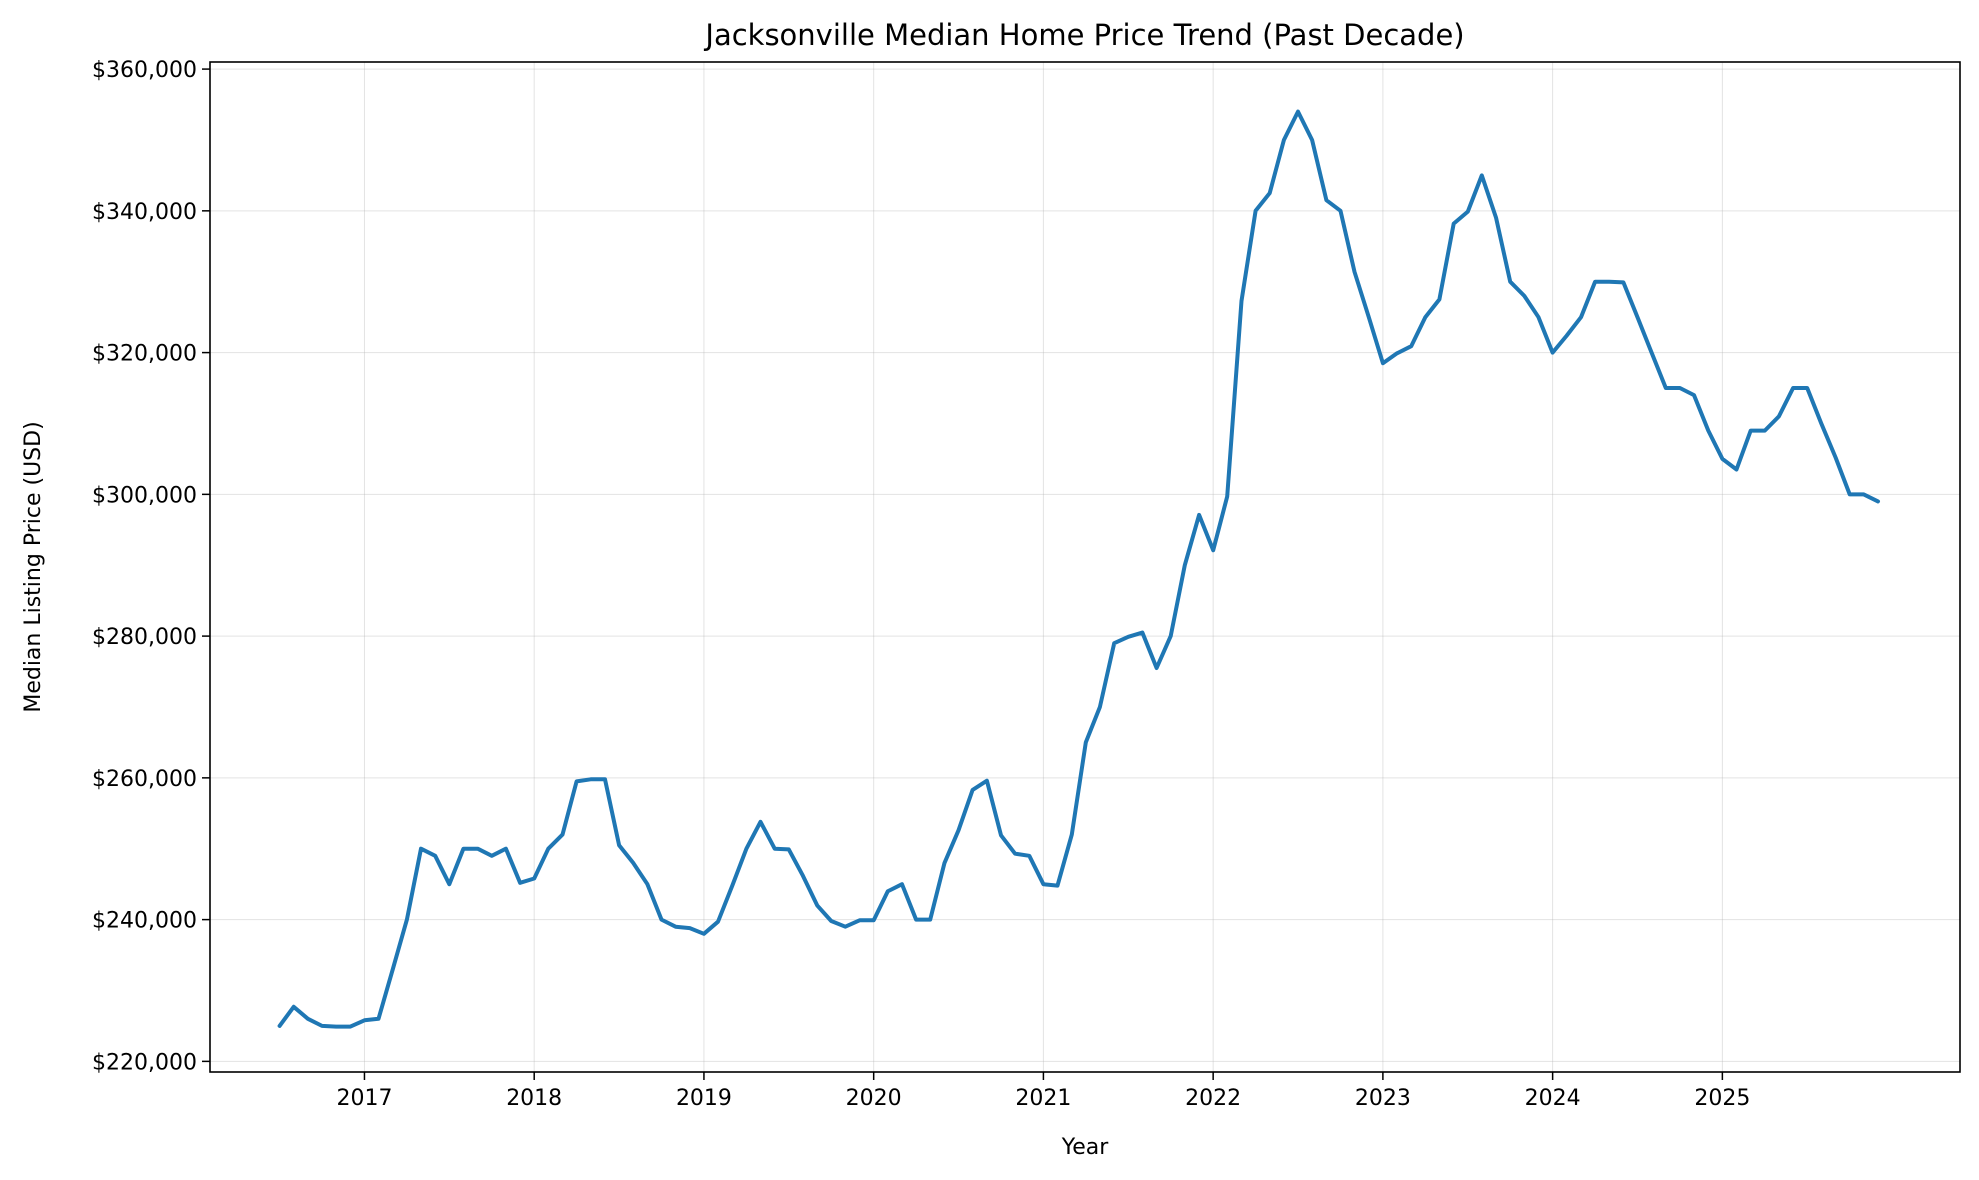 The image size is (1979, 1180). What do you see at coordinates (144, 779) in the screenshot?
I see `y-tick-label: $260,000` at bounding box center [144, 779].